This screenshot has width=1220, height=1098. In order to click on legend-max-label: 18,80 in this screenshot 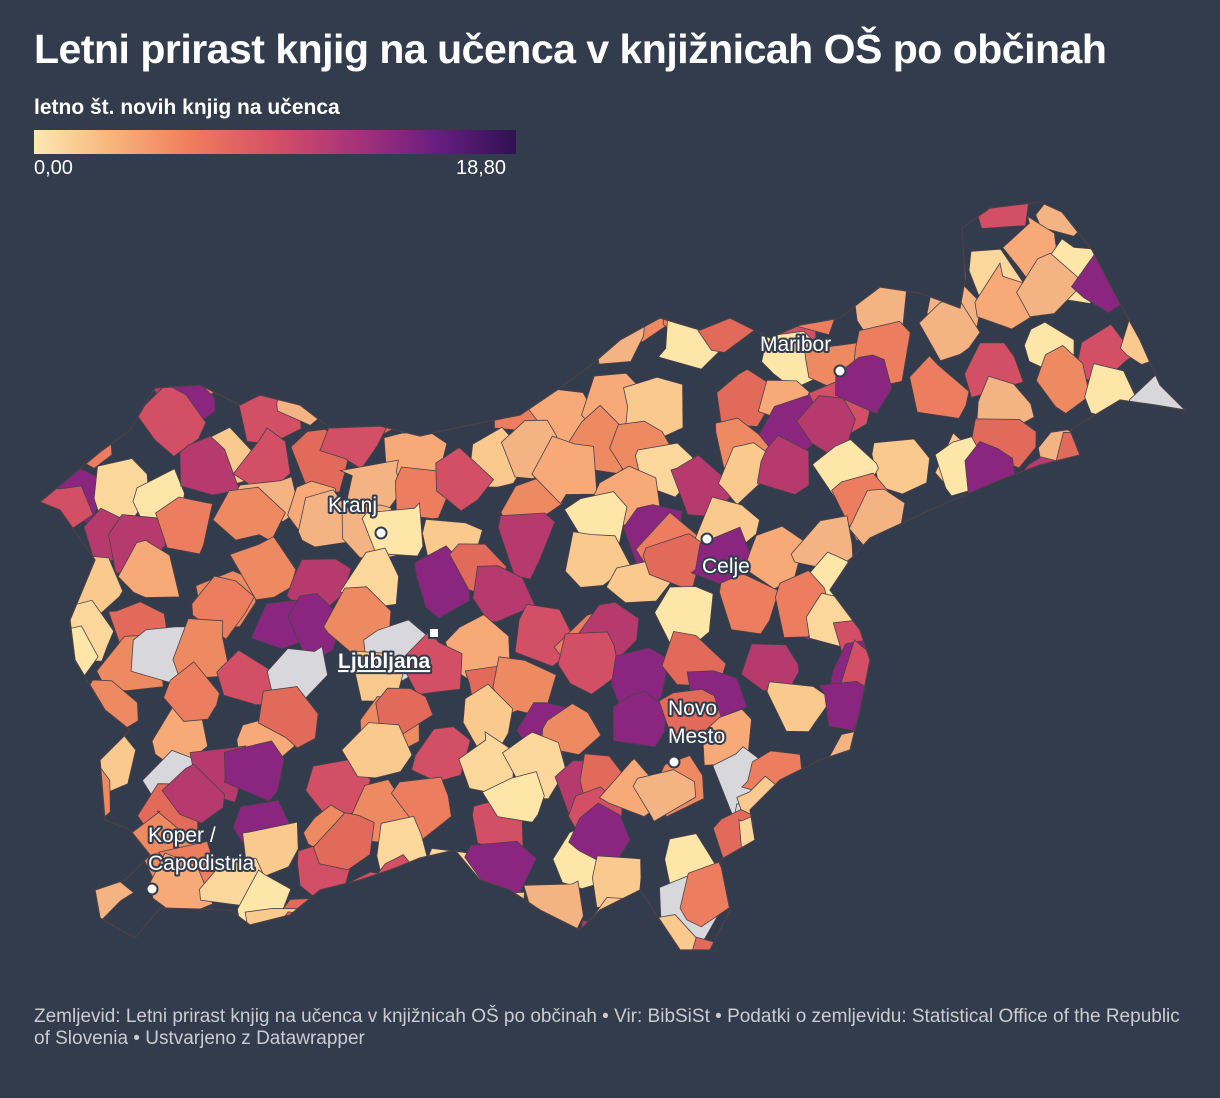, I will do `click(481, 168)`.